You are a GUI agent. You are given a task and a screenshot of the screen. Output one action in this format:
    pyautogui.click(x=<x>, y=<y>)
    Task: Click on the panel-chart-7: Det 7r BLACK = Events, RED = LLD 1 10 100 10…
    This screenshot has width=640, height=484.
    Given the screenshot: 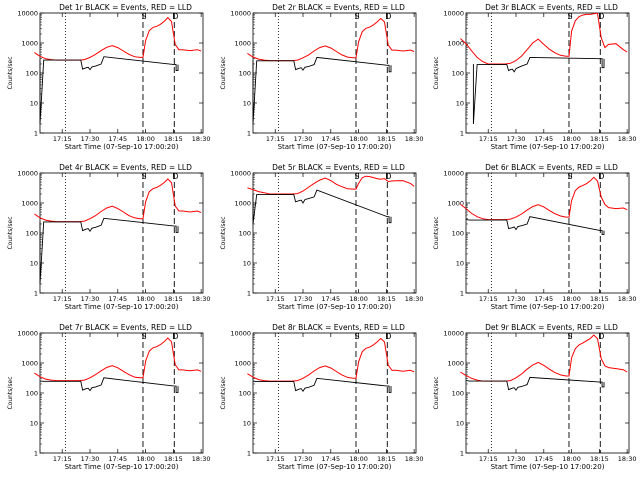 What is the action you would take?
    pyautogui.click(x=109, y=397)
    